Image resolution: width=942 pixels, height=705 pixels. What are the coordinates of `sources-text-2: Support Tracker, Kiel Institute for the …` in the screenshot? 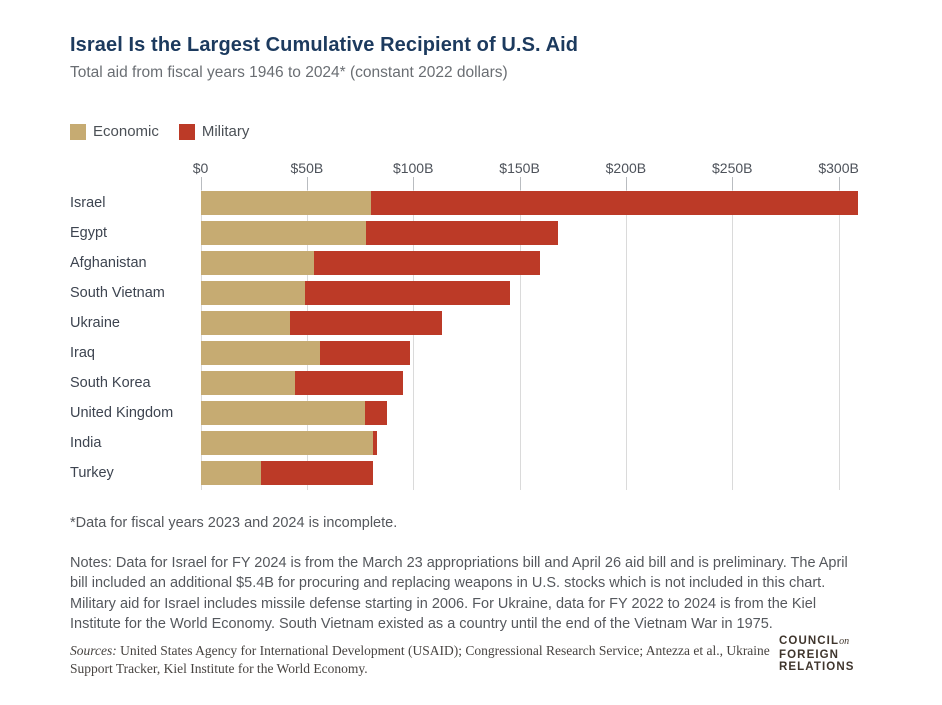 It's located at (219, 668).